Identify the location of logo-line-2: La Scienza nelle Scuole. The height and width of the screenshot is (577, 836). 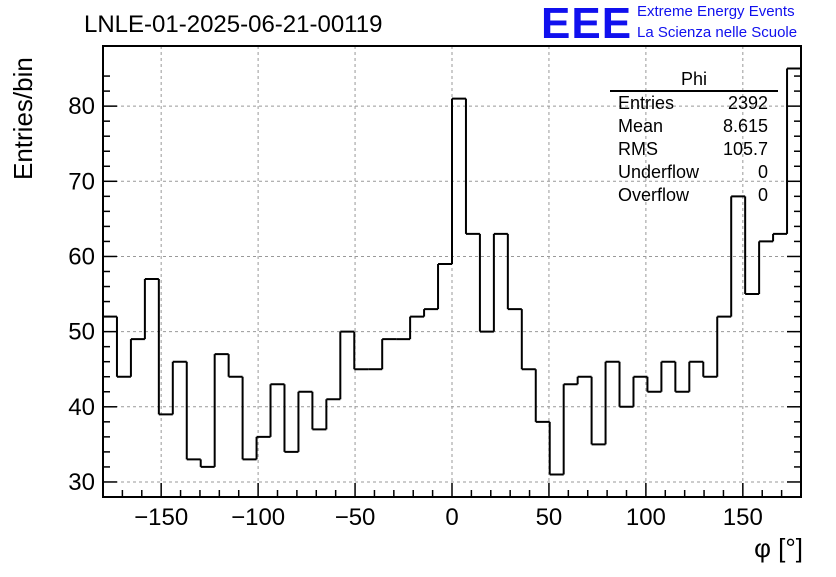
(717, 32).